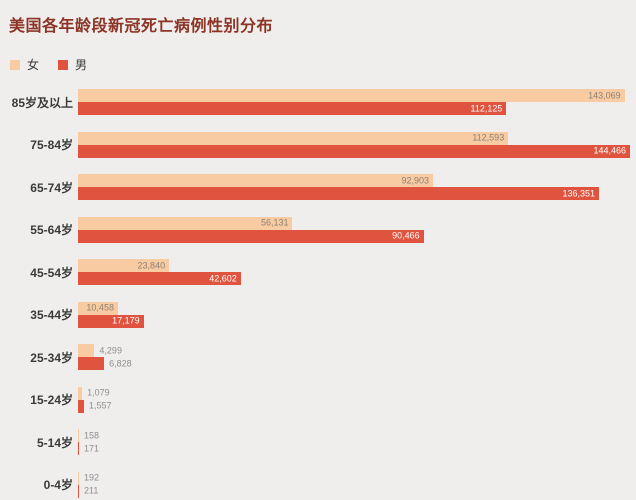 The height and width of the screenshot is (500, 636). I want to click on bar-value-label: 42,602, so click(223, 278).